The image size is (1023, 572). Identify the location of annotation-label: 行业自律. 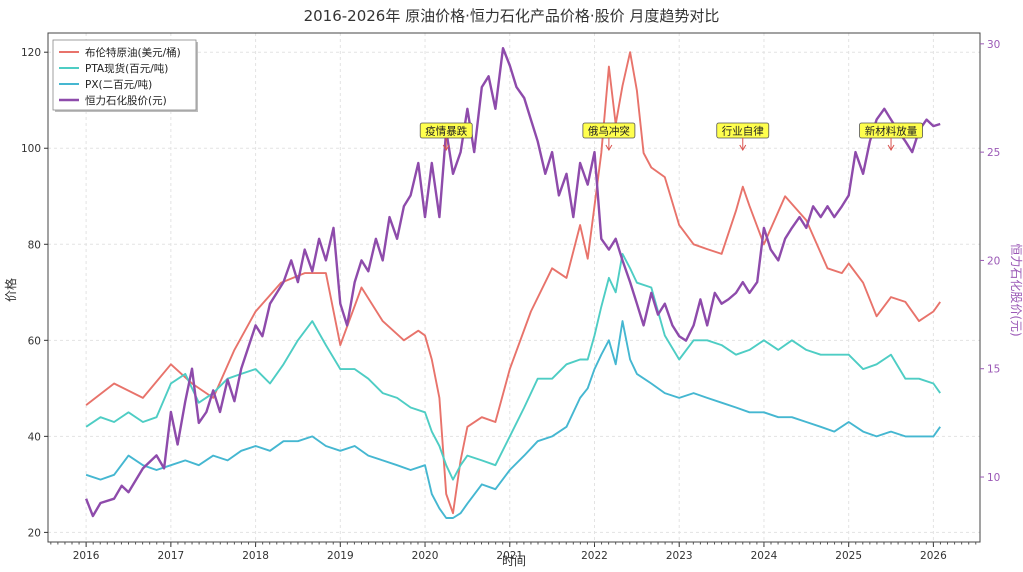
(743, 131).